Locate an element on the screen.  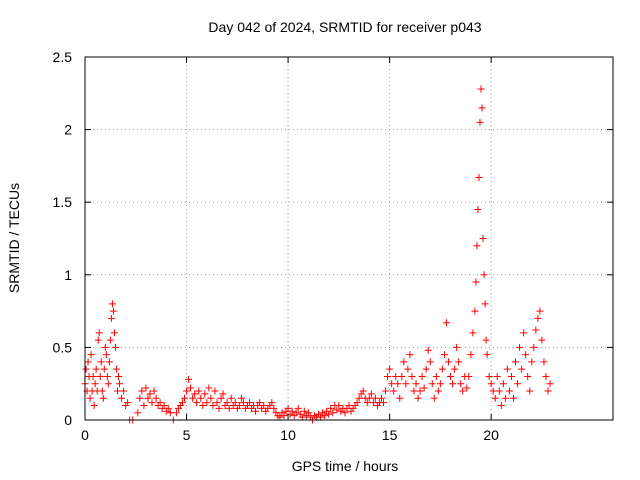
y-tick-label: 2 is located at coordinates (68, 130).